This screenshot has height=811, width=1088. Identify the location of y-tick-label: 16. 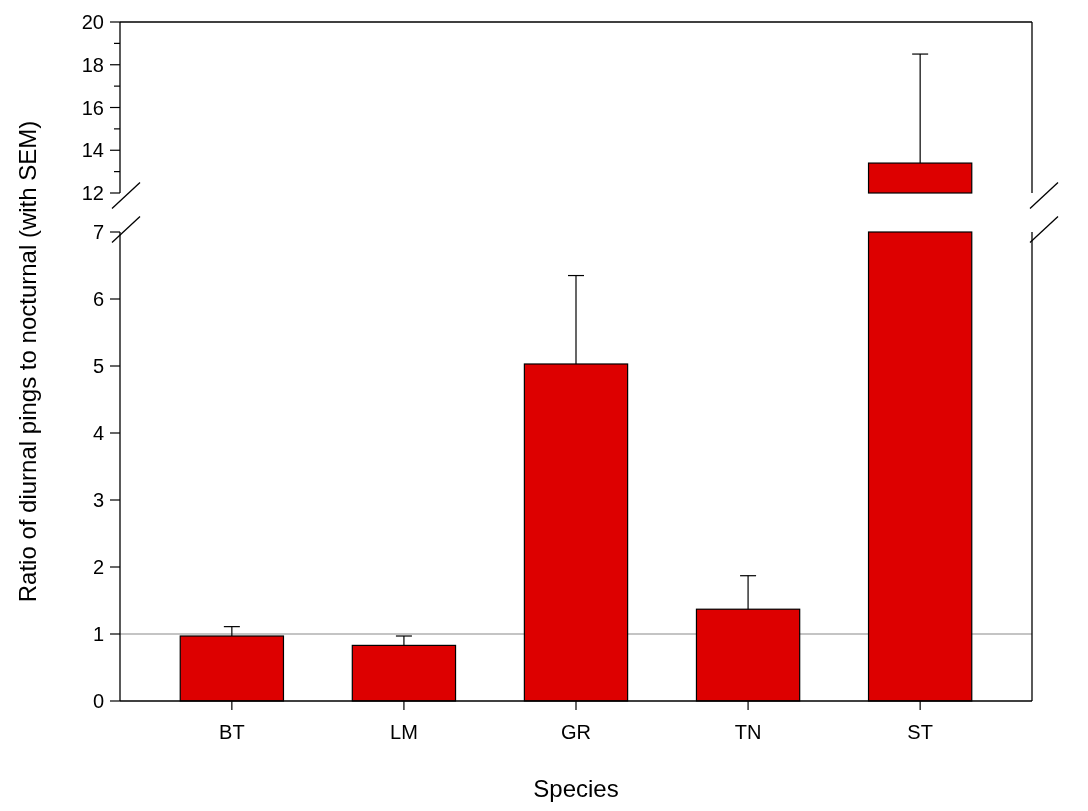
(92, 107).